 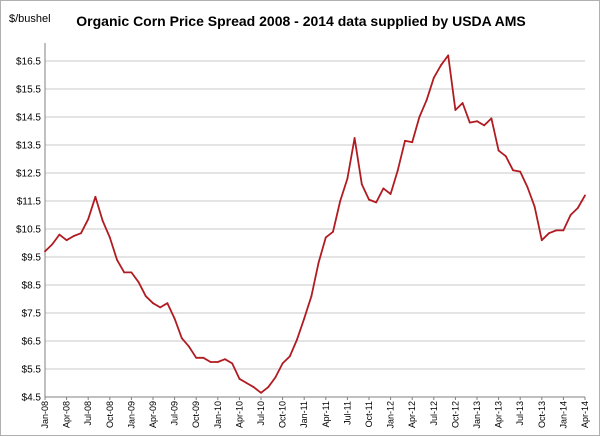 I want to click on y-tick-label: $12.5, so click(x=28, y=174).